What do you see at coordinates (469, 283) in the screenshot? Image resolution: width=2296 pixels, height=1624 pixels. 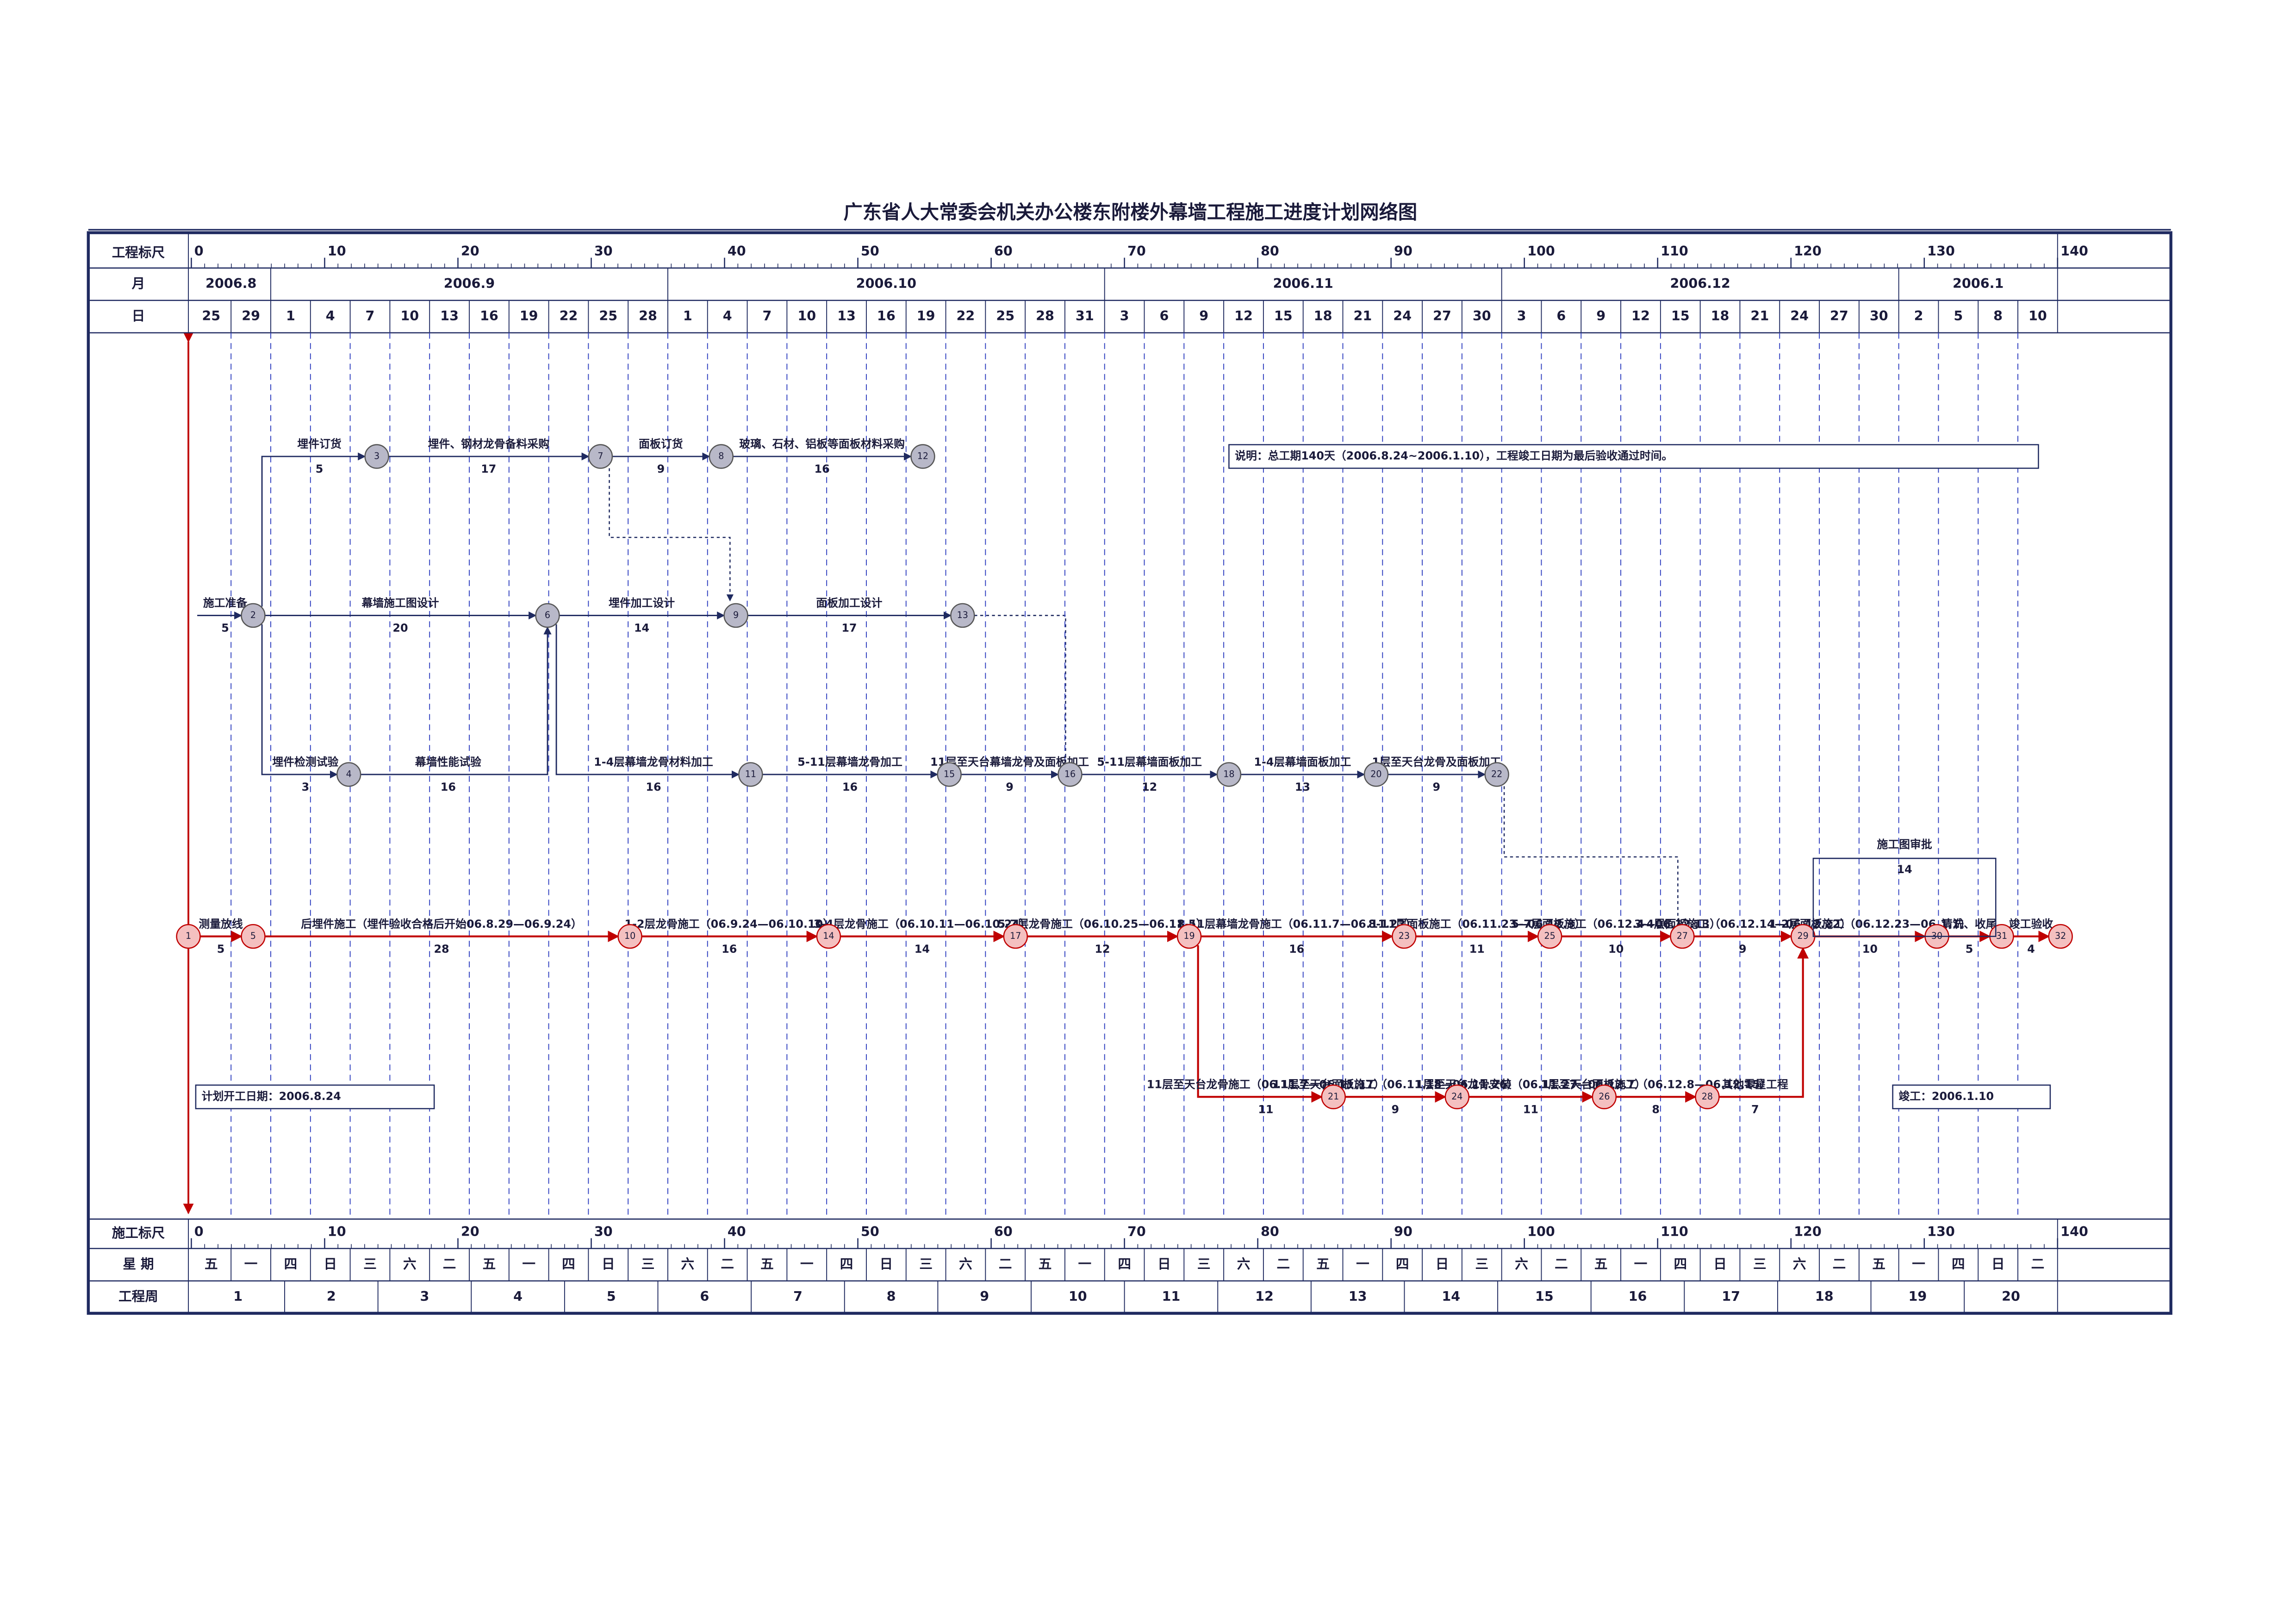 I see `month-label: 2006.9` at bounding box center [469, 283].